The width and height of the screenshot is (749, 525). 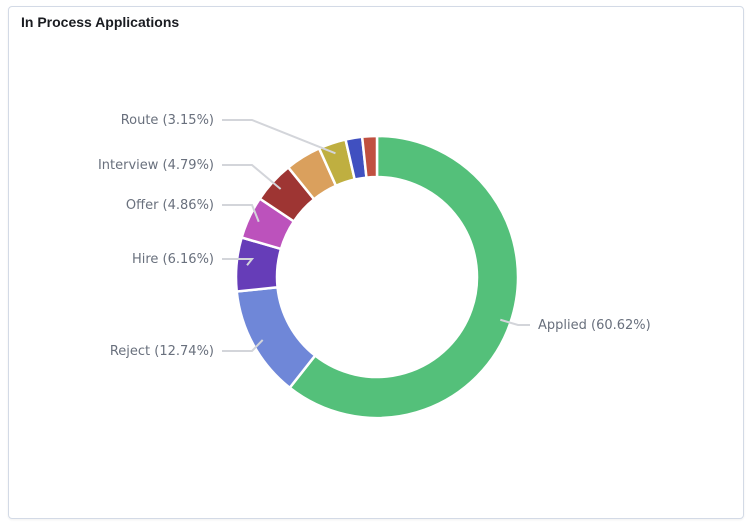 I want to click on panel-title: In Process Applications, so click(x=100, y=22).